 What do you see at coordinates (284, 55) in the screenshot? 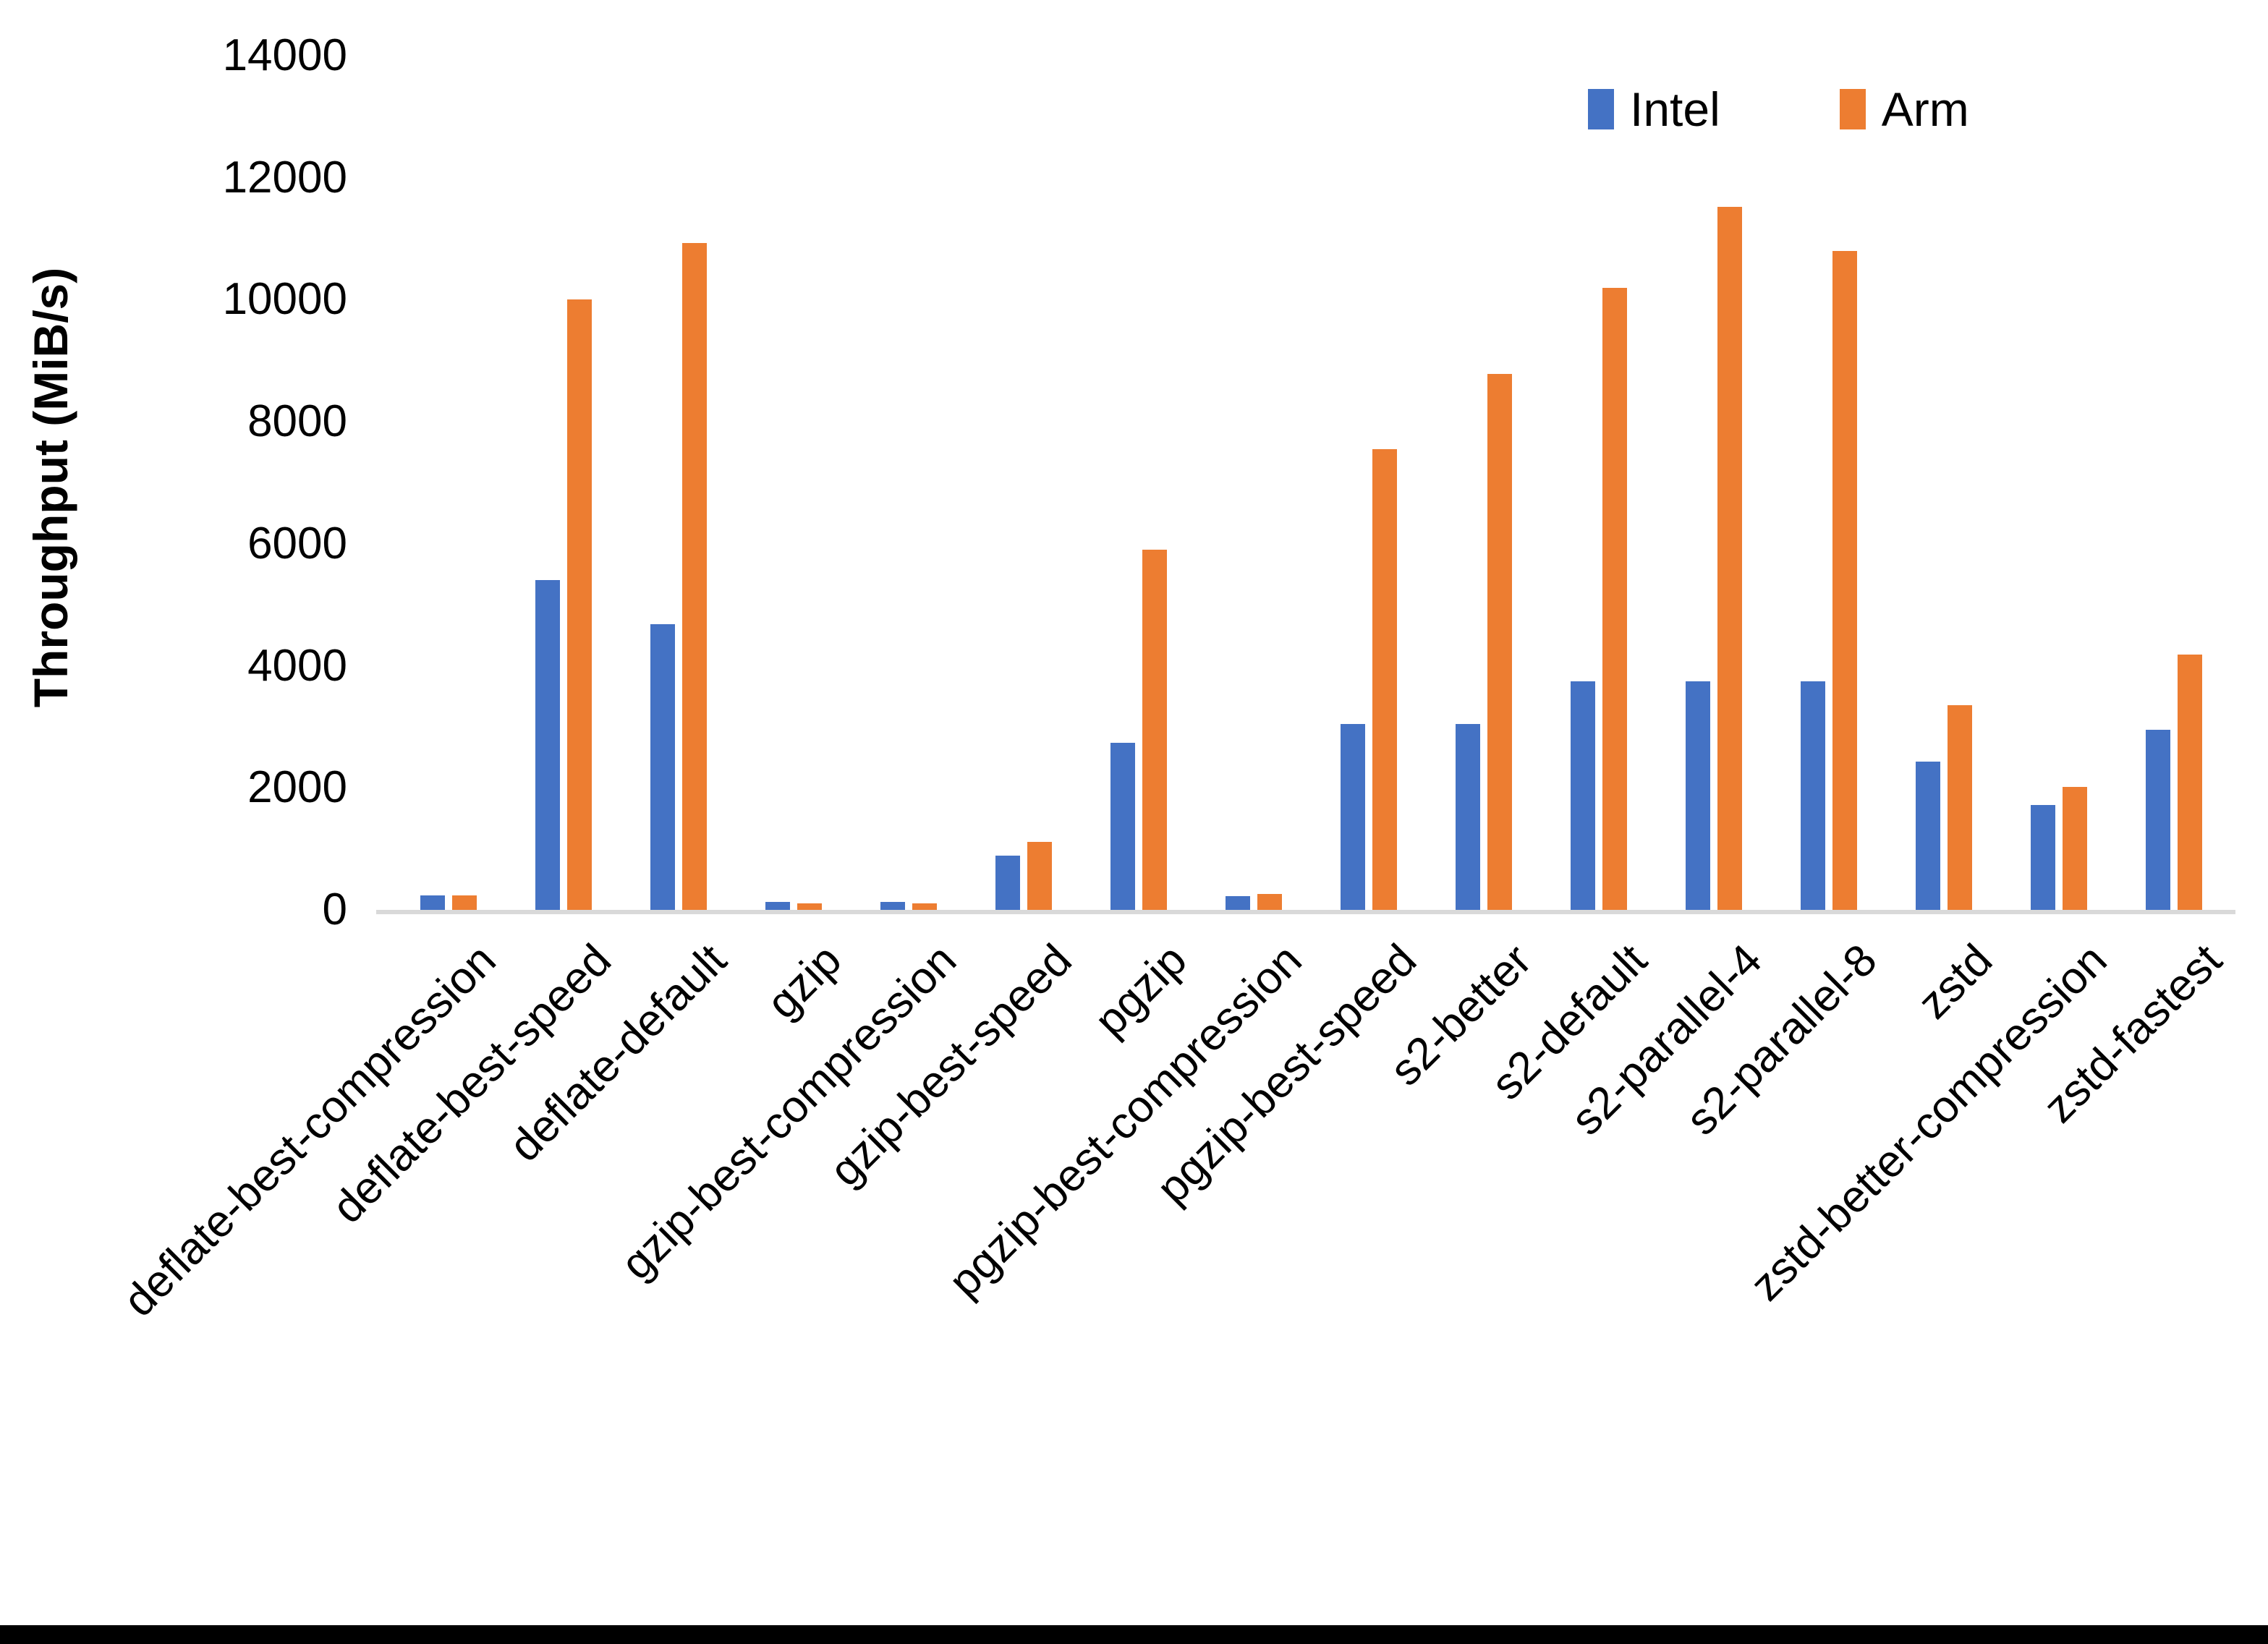
I see `y-tick-label: 14000` at bounding box center [284, 55].